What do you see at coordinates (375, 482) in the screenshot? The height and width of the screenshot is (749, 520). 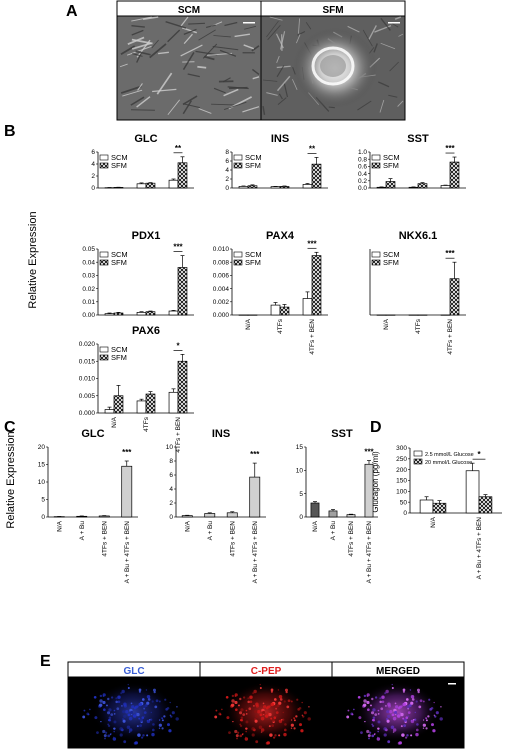 I see `panel-d-y-axis-title: Glucagon (pg/ml)` at bounding box center [375, 482].